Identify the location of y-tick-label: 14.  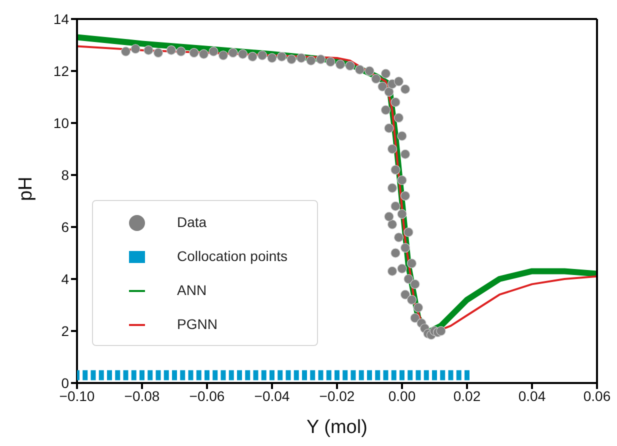
(61, 18).